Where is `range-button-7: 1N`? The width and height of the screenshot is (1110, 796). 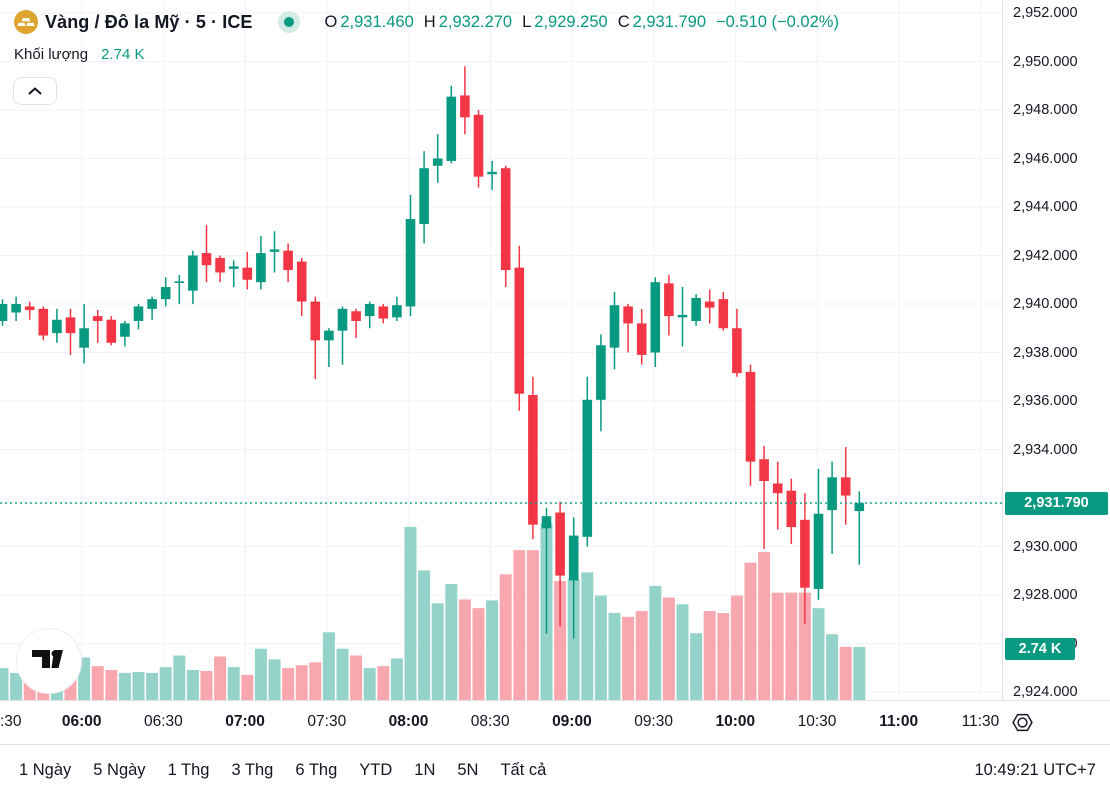
range-button-7: 1N is located at coordinates (424, 770).